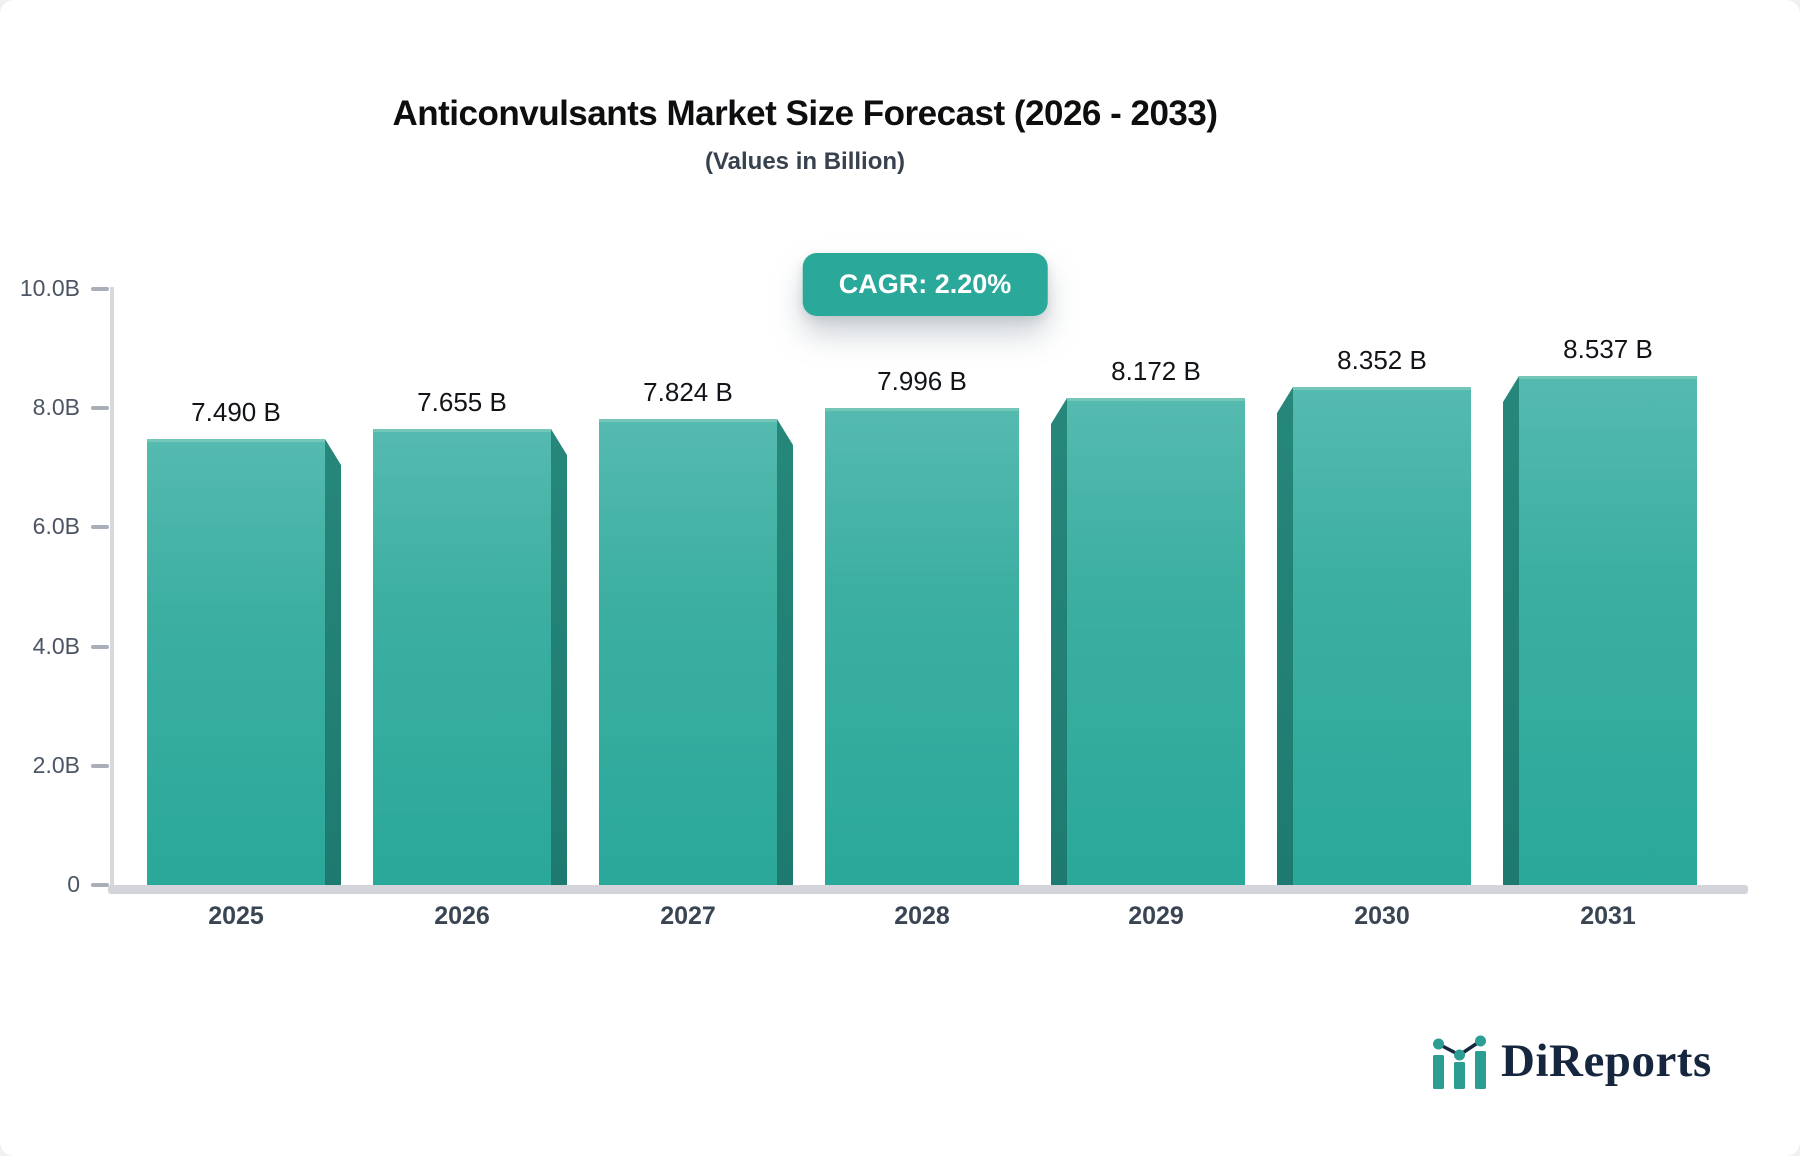 This screenshot has height=1156, width=1800. I want to click on bar-2025, so click(244, 662).